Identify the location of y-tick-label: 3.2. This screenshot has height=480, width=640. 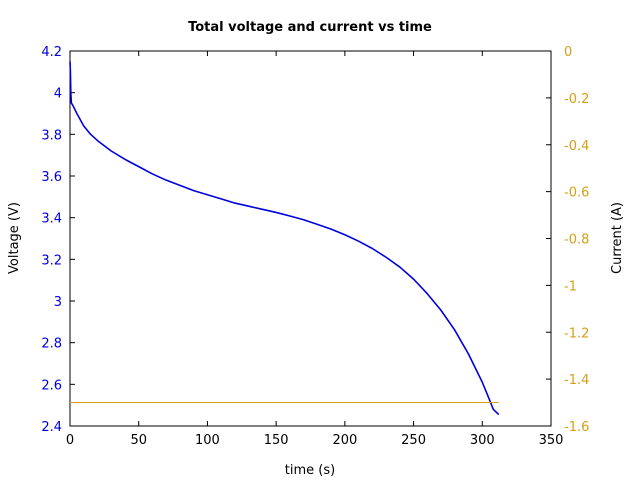
(51, 260).